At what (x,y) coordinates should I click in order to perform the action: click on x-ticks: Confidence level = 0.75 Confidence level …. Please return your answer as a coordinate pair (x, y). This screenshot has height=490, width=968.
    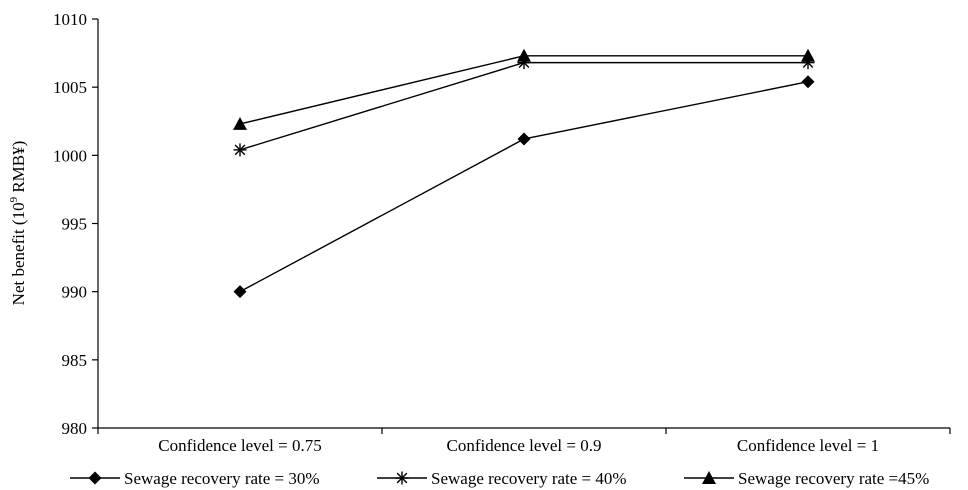
    Looking at the image, I should click on (524, 441).